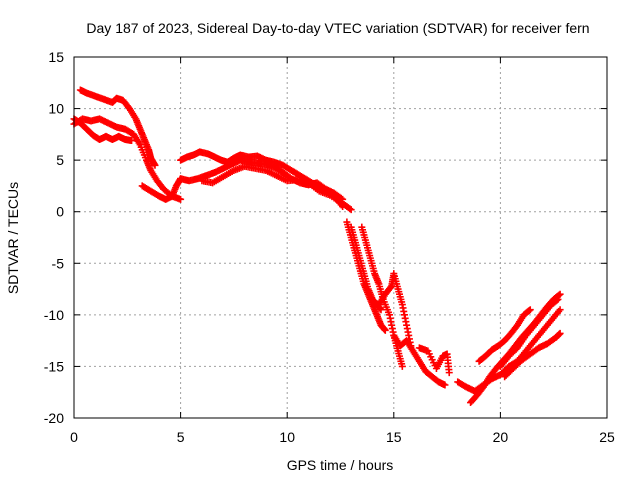 The width and height of the screenshot is (640, 480). What do you see at coordinates (56, 57) in the screenshot?
I see `y-tick-label: 15` at bounding box center [56, 57].